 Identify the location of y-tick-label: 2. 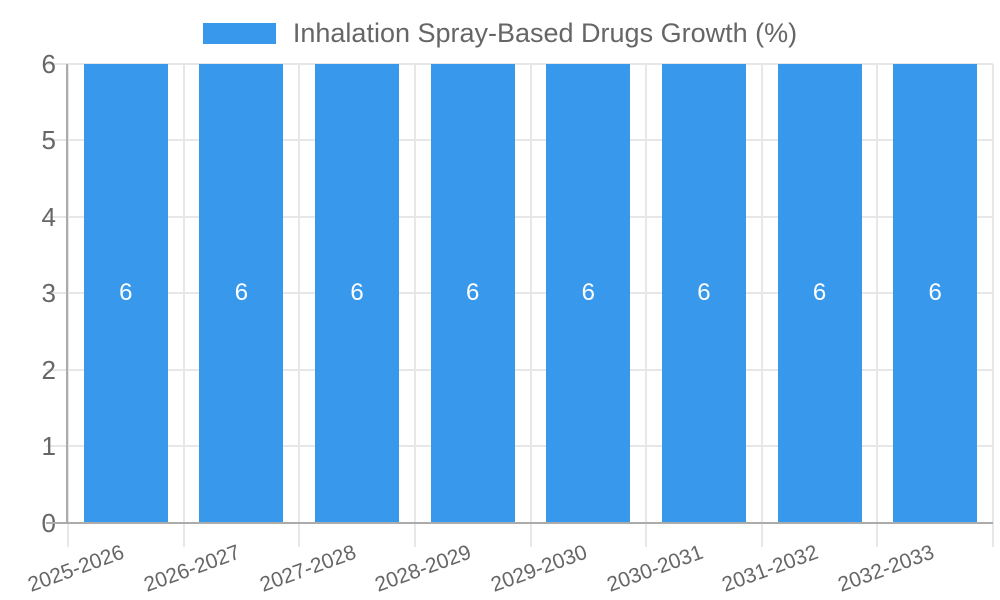
(48, 369).